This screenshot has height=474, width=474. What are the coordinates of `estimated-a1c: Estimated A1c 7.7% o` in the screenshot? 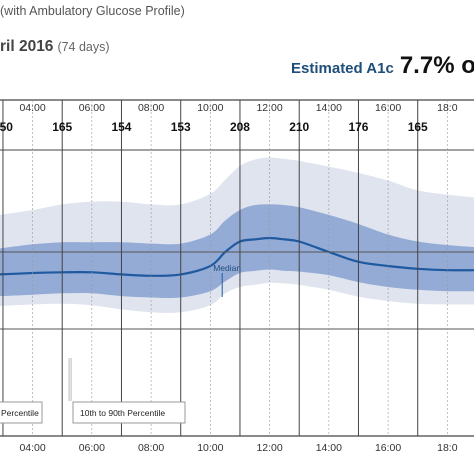 It's located at (382, 66).